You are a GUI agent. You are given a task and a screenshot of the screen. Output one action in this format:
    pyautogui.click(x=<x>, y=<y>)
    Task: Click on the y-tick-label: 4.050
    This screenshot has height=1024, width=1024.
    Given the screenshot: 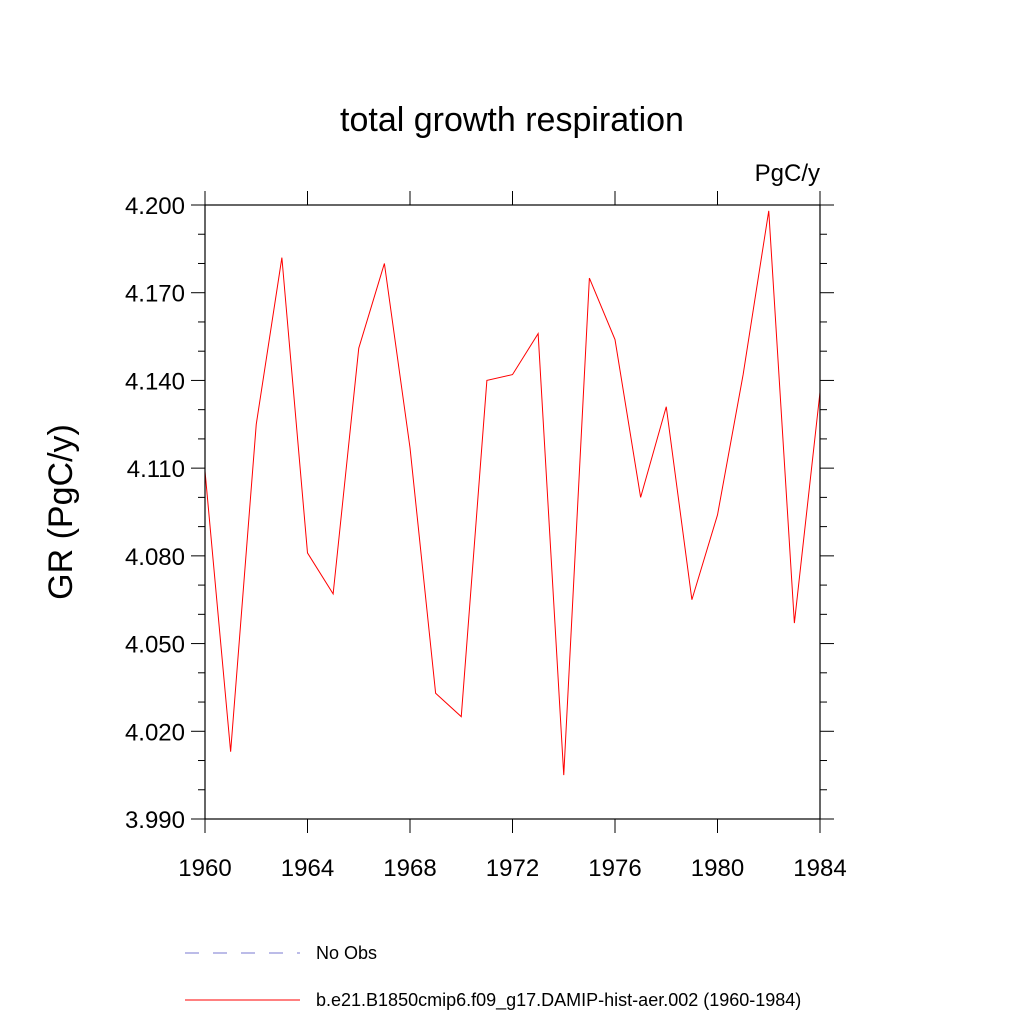 What is the action you would take?
    pyautogui.click(x=155, y=645)
    